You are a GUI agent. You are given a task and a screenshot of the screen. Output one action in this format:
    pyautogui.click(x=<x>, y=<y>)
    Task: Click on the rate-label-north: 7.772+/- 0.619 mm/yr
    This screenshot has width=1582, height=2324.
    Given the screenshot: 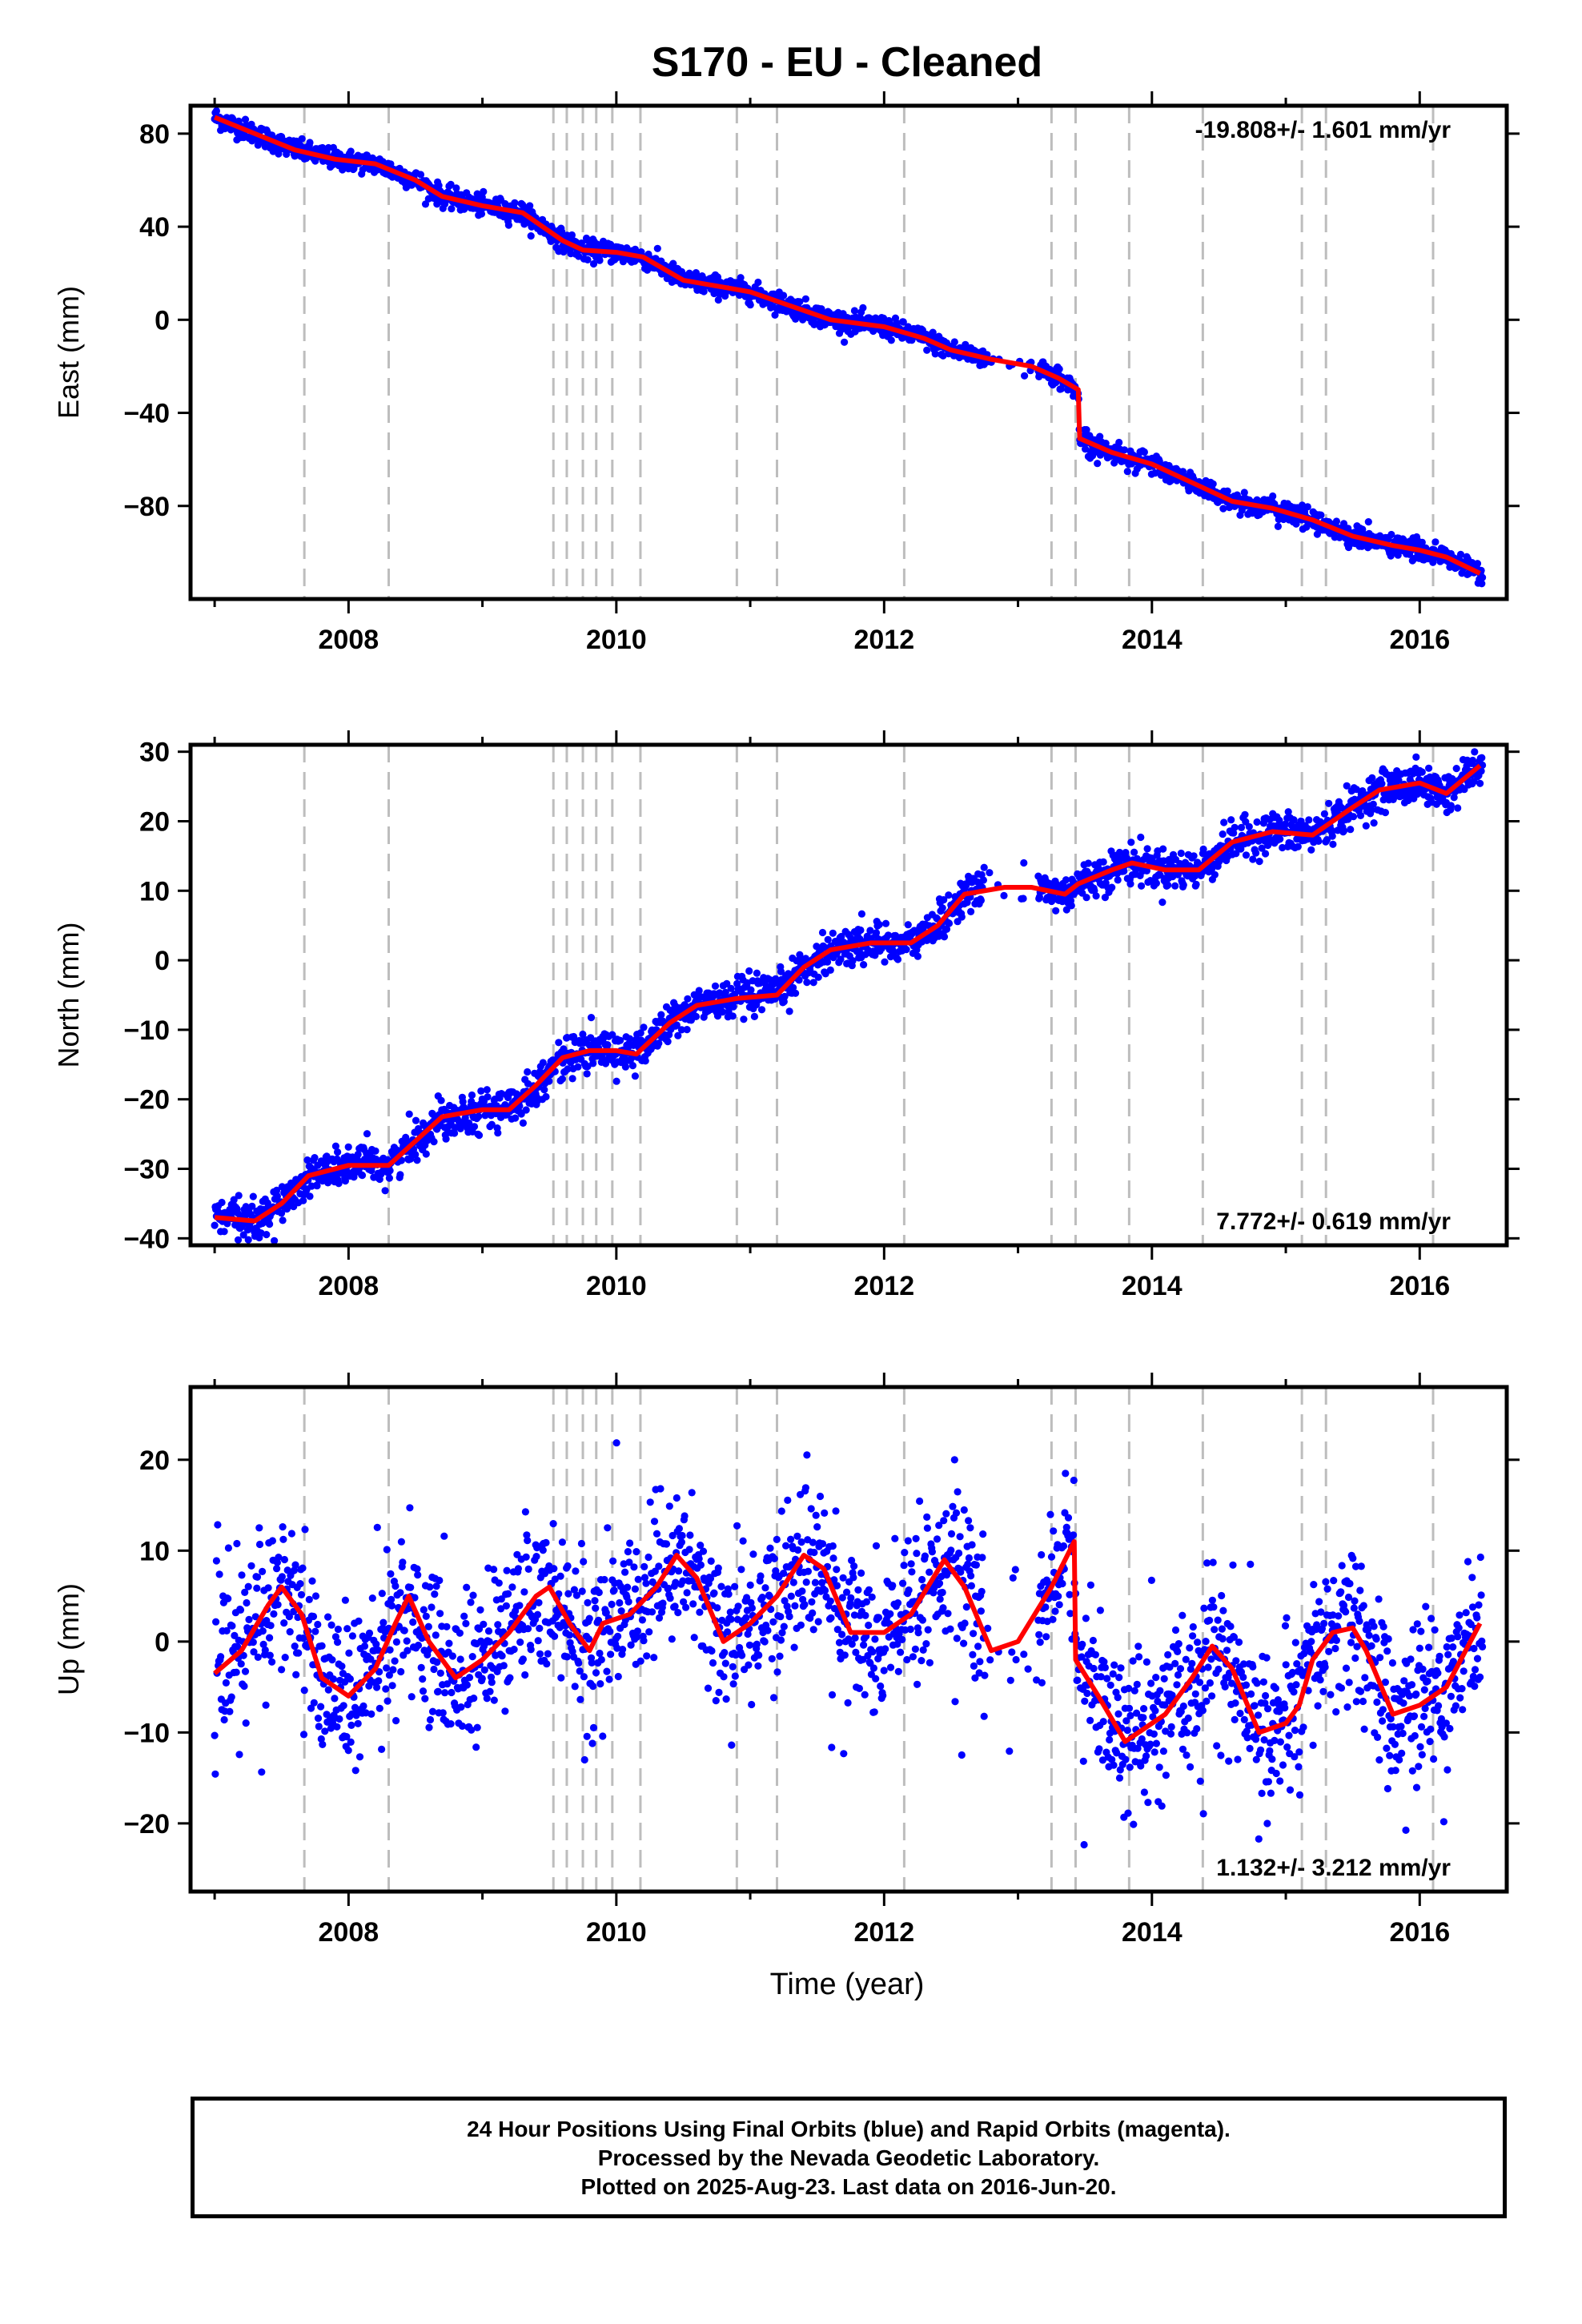 What is the action you would take?
    pyautogui.click(x=1333, y=1221)
    